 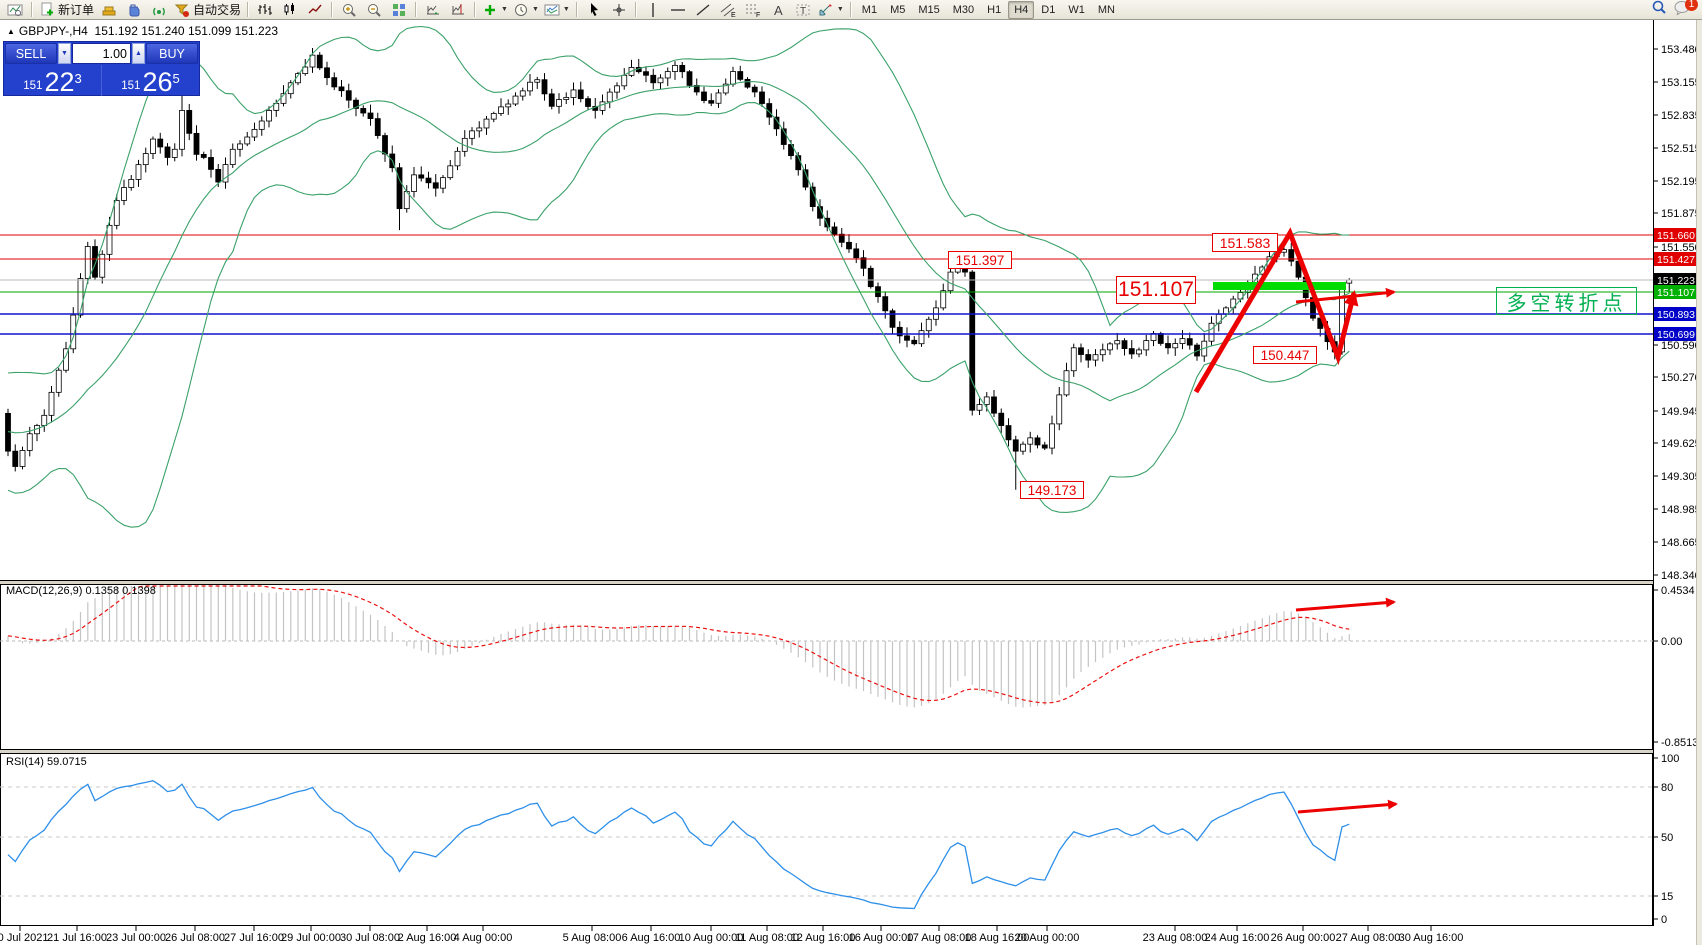 What do you see at coordinates (109, 10) in the screenshot?
I see `gold-bars-icon` at bounding box center [109, 10].